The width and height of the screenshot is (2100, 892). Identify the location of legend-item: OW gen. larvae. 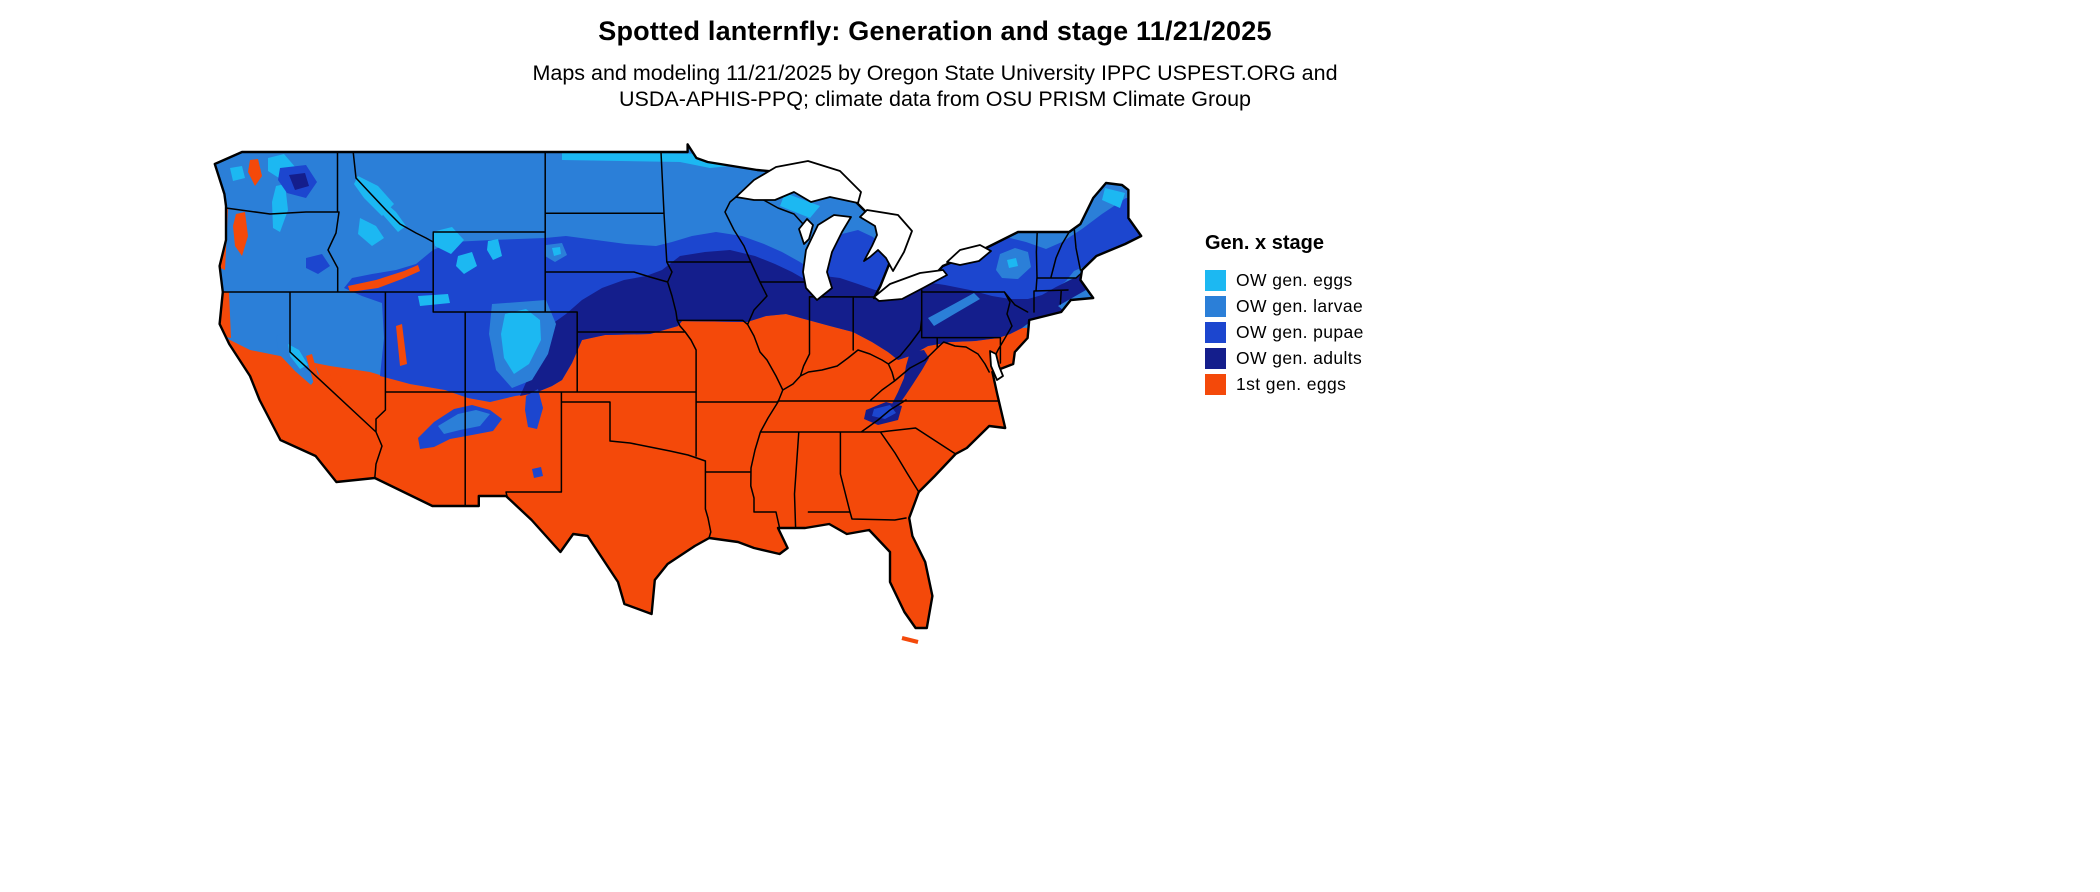
(1284, 306).